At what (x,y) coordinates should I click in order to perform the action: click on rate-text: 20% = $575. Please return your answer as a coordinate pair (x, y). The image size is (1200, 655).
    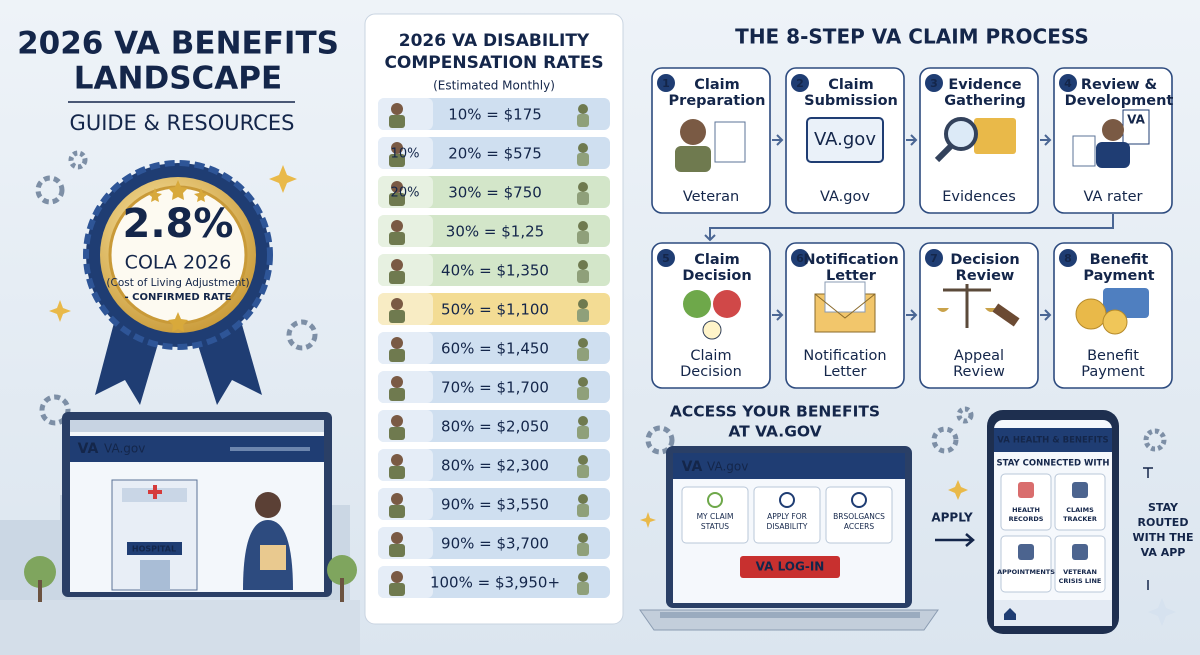
    Looking at the image, I should click on (495, 154).